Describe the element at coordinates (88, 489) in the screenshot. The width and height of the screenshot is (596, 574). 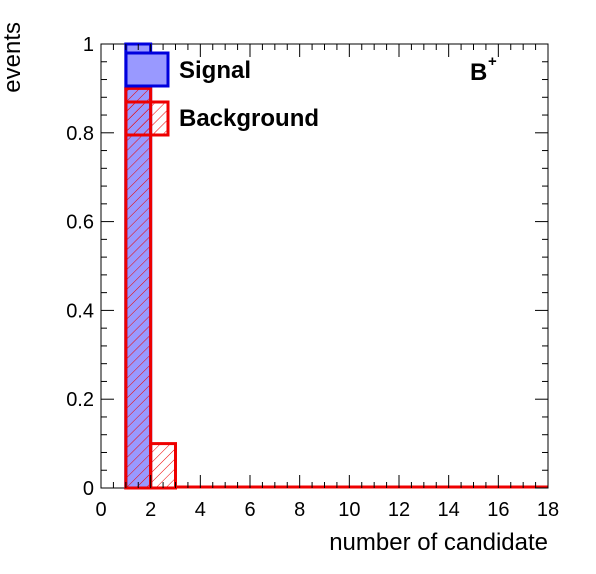
I see `y-tick-label: 0` at that location.